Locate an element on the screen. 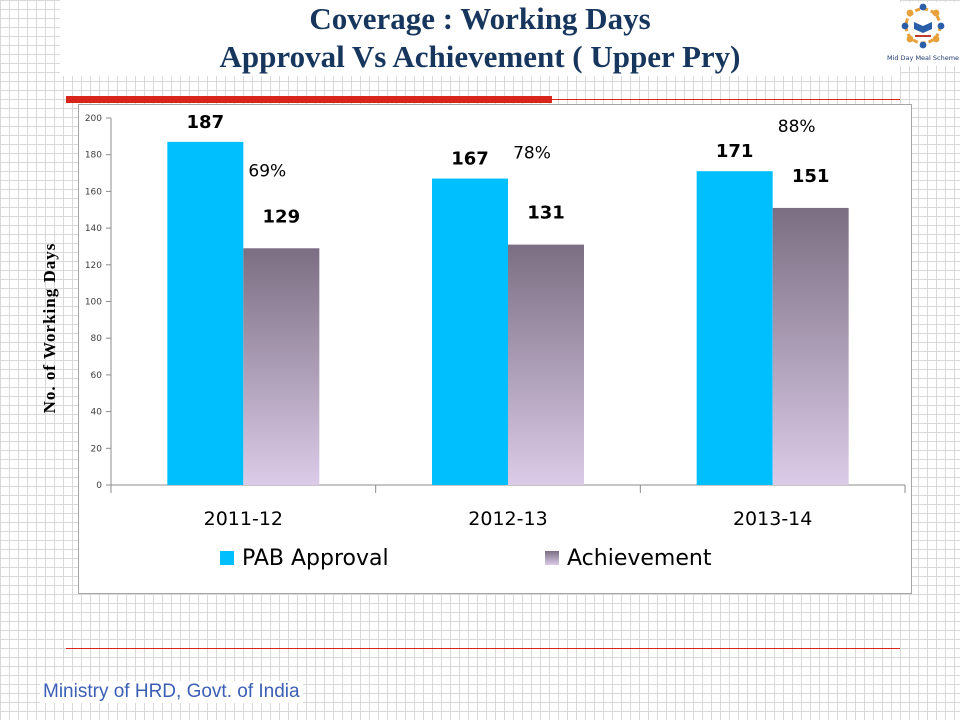  y-tick-label: 100 is located at coordinates (93, 303).